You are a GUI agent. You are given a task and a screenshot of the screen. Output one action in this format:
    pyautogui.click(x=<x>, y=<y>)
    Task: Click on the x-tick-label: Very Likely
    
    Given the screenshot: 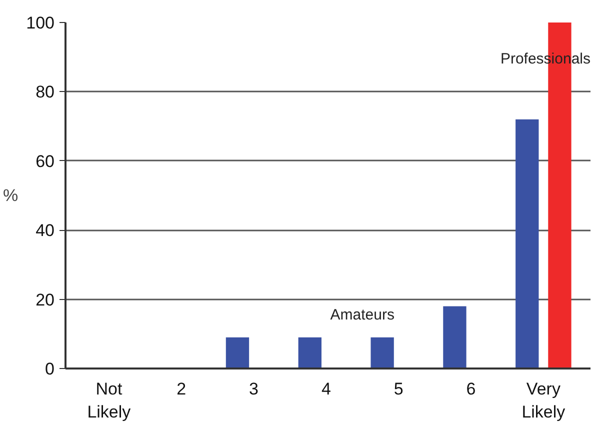 What is the action you would take?
    pyautogui.click(x=544, y=401)
    